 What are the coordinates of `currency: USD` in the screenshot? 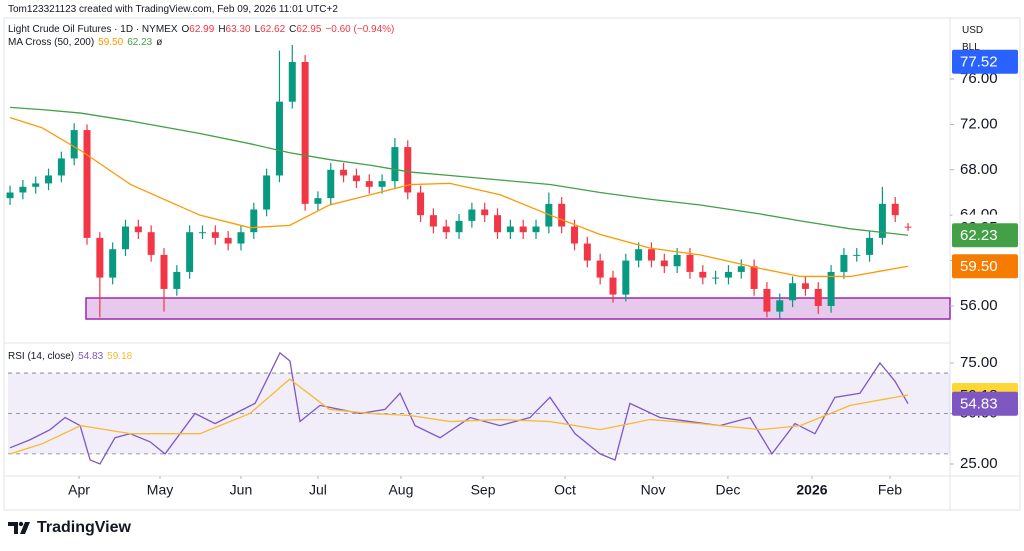 It's located at (972, 30).